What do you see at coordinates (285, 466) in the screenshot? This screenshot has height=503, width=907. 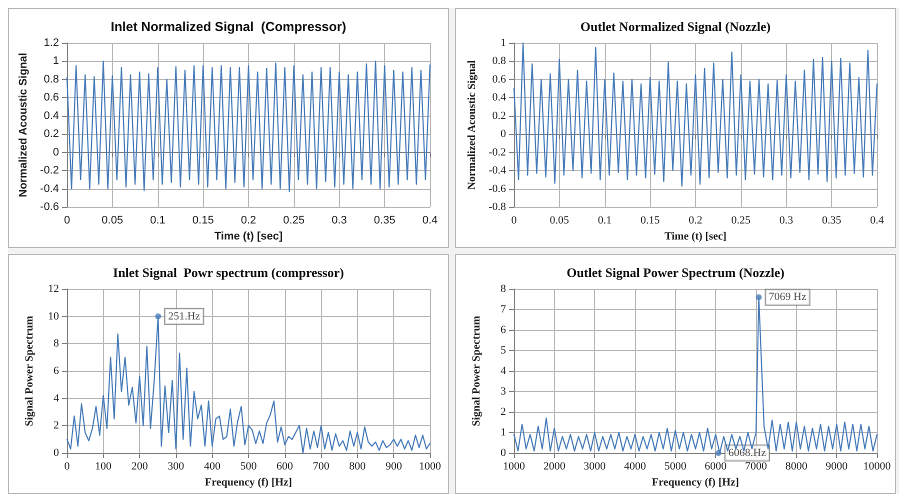 I see `x-tick-label: 600` at bounding box center [285, 466].